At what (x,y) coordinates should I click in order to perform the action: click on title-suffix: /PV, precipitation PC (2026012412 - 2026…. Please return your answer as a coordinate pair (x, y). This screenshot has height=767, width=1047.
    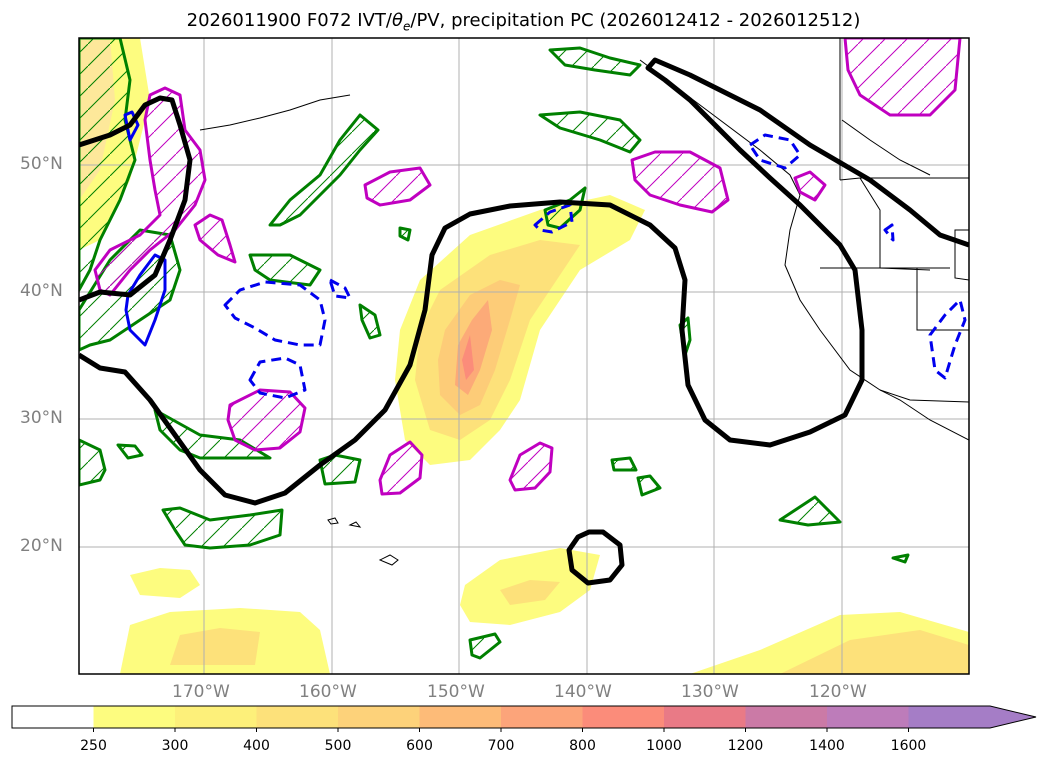
    Looking at the image, I should click on (635, 20).